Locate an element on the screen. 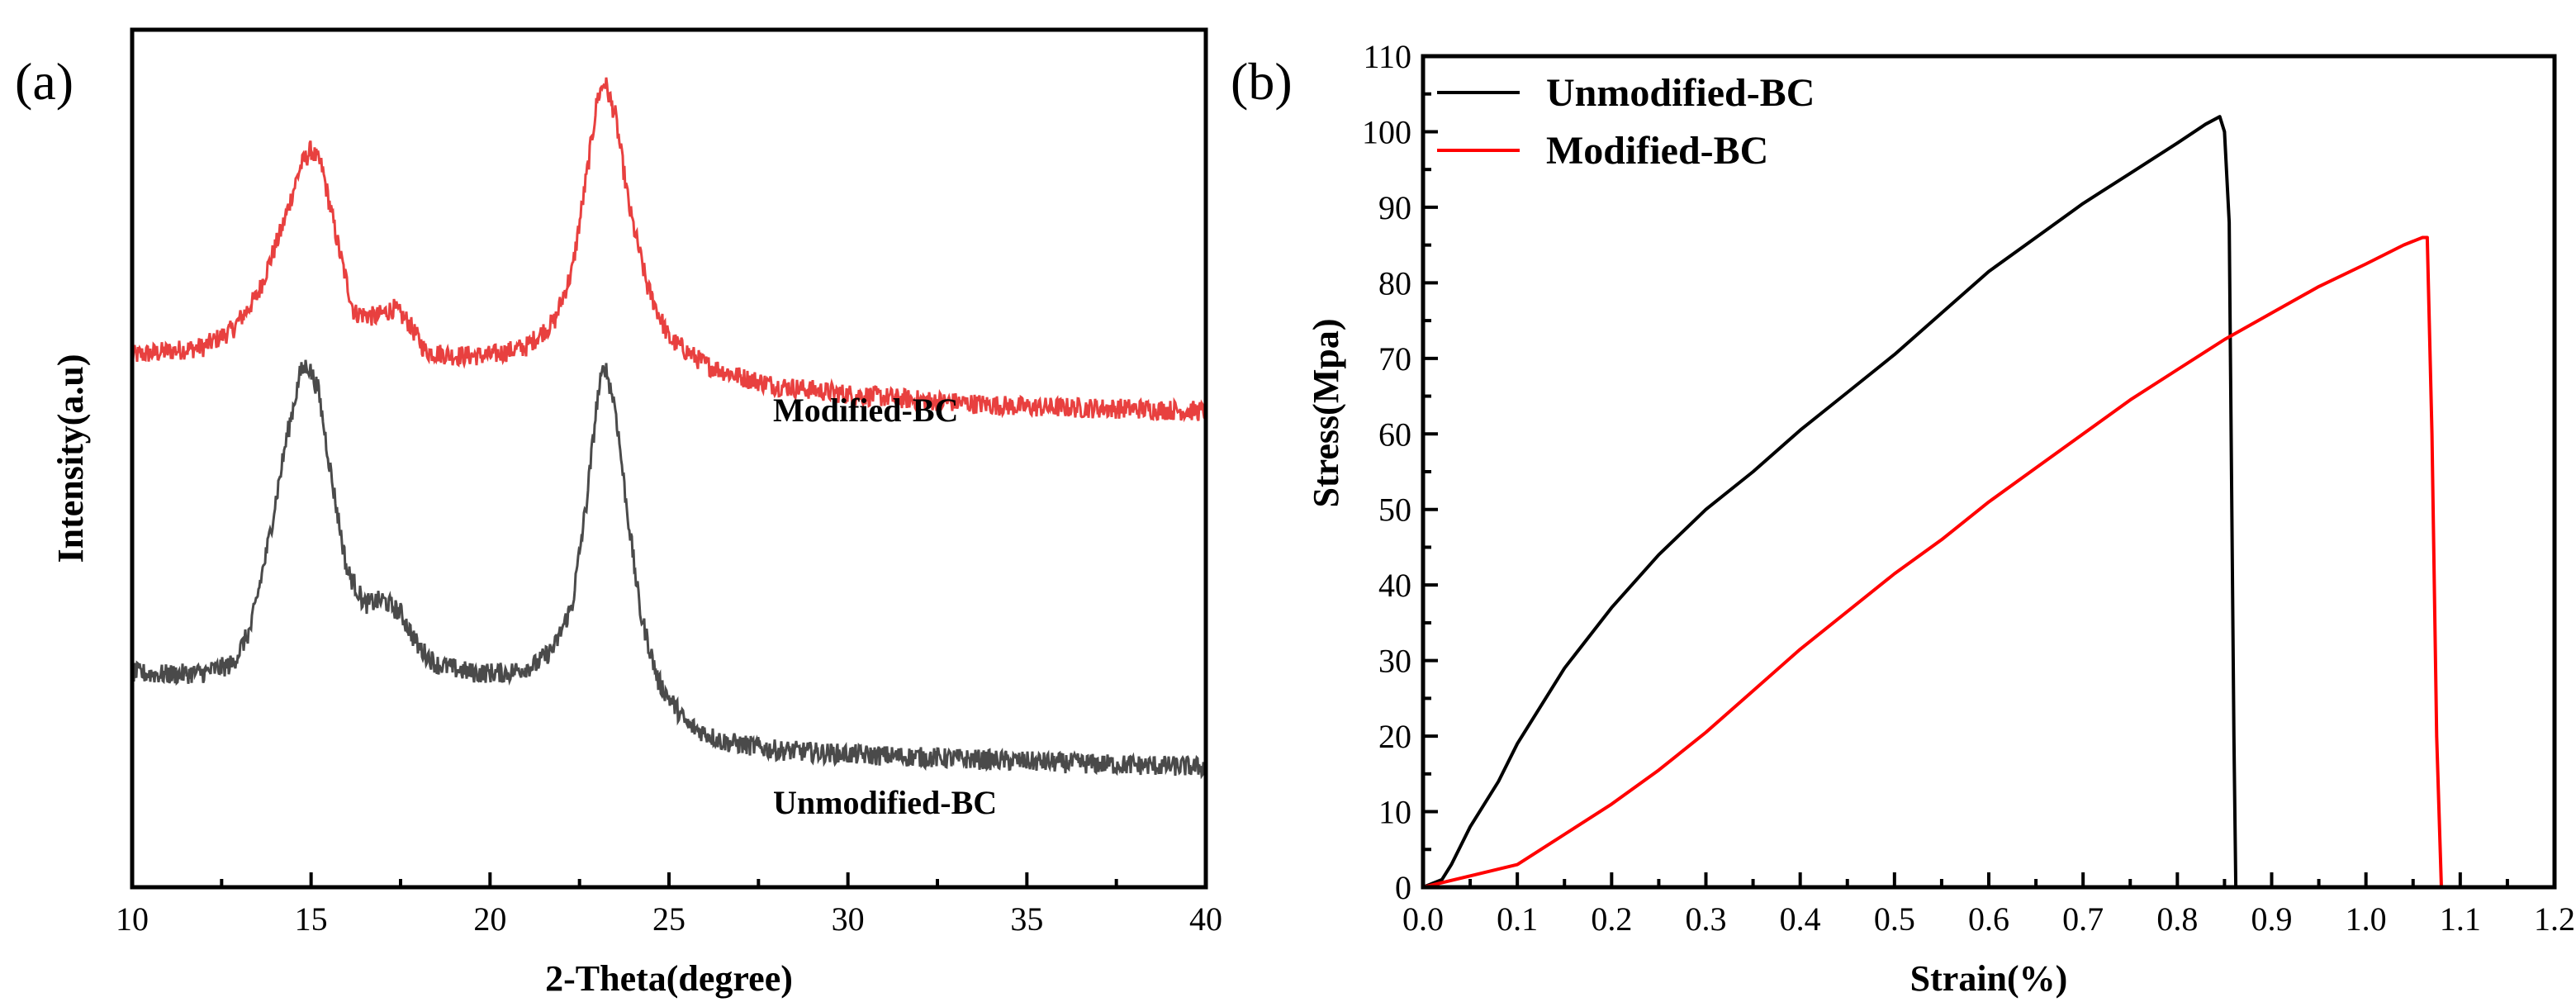 The image size is (2576, 1007). x-tick-label: 40 is located at coordinates (1205, 919).